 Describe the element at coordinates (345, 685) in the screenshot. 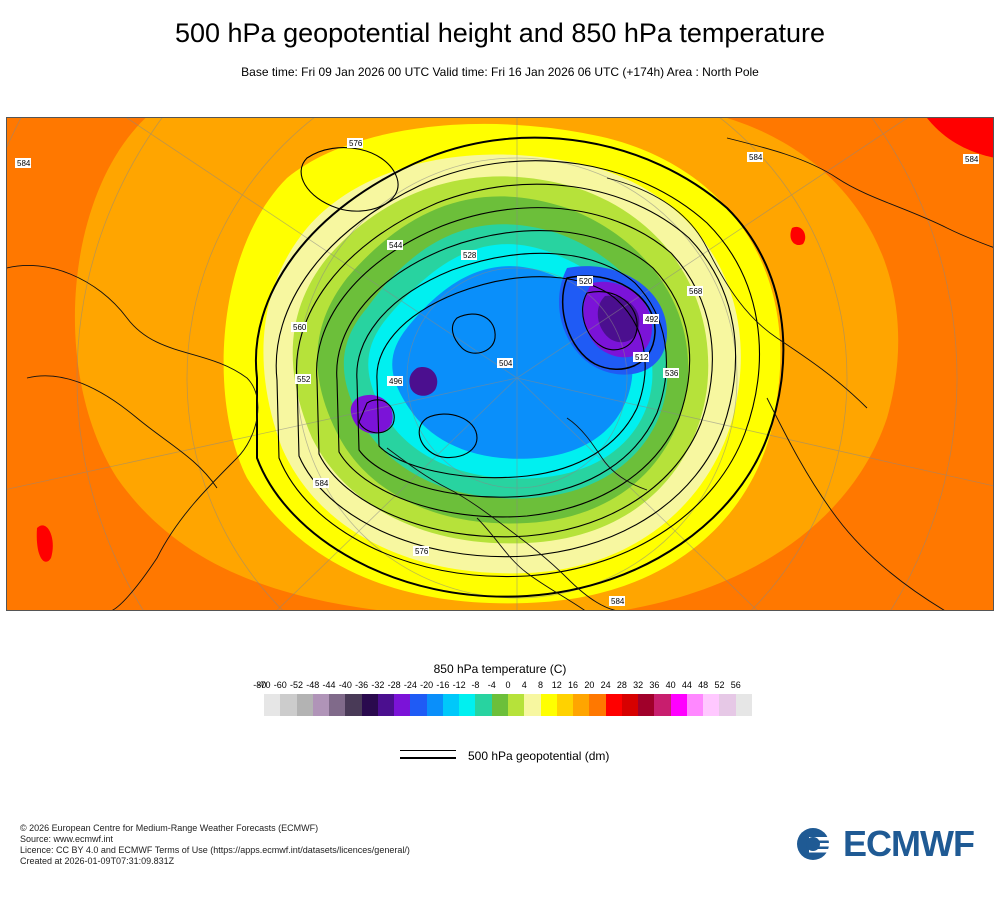

I see `legend-tick-label: -40` at that location.